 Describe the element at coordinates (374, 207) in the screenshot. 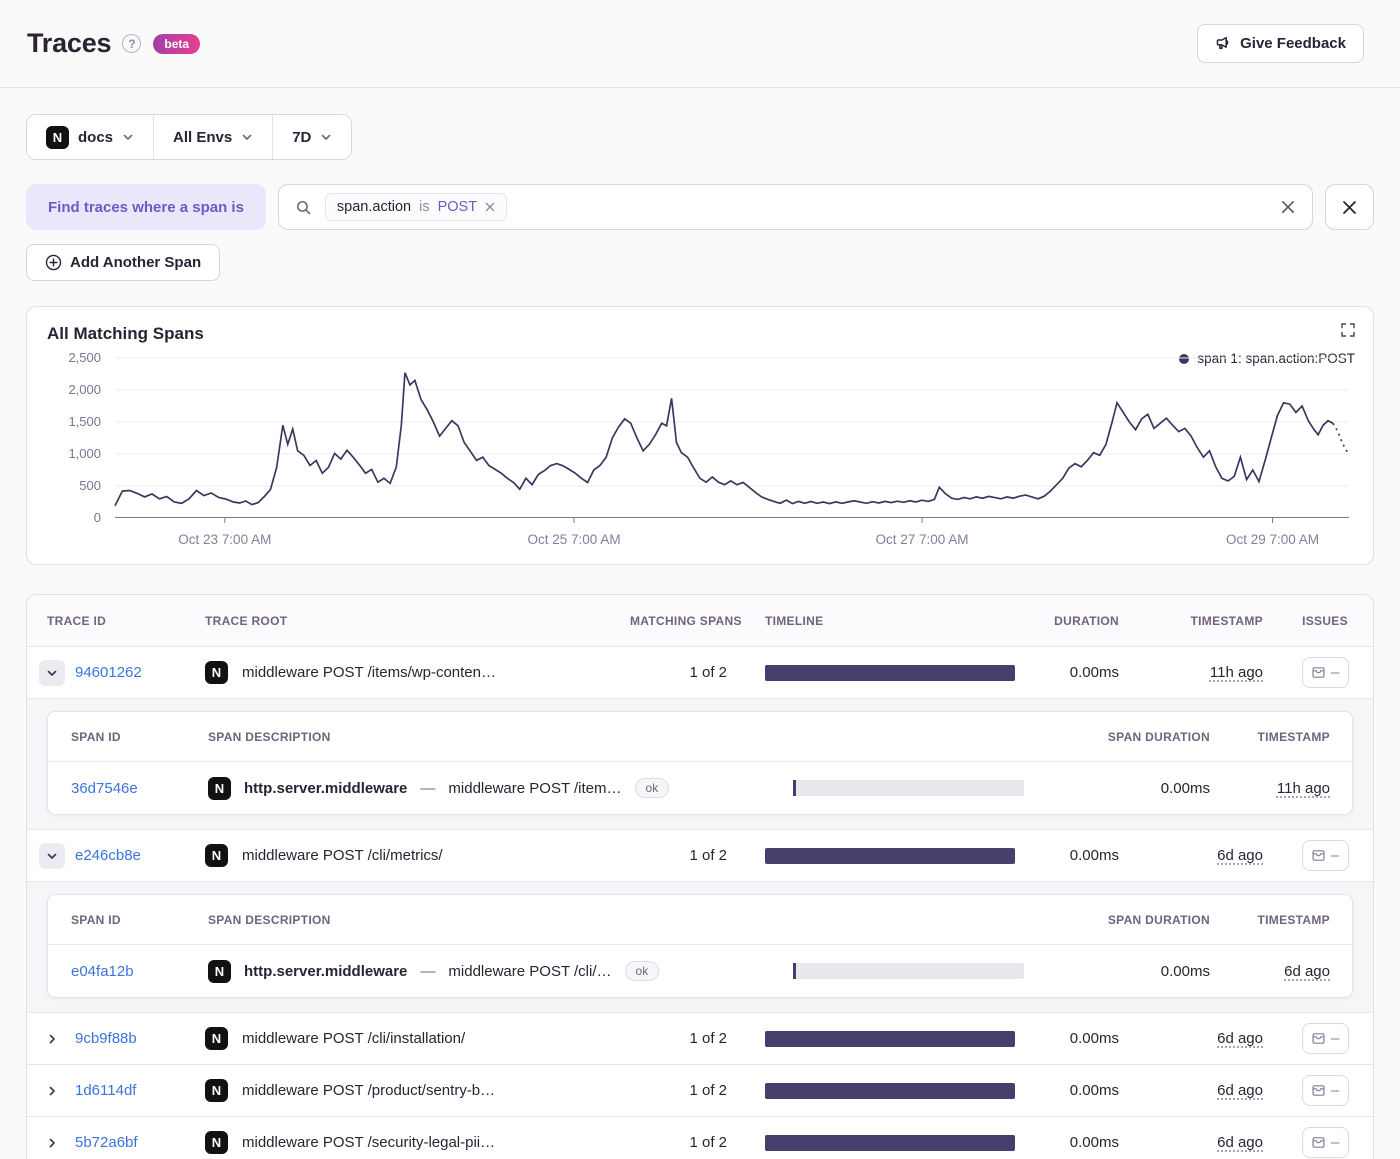

I see `filter-key: span.action` at that location.